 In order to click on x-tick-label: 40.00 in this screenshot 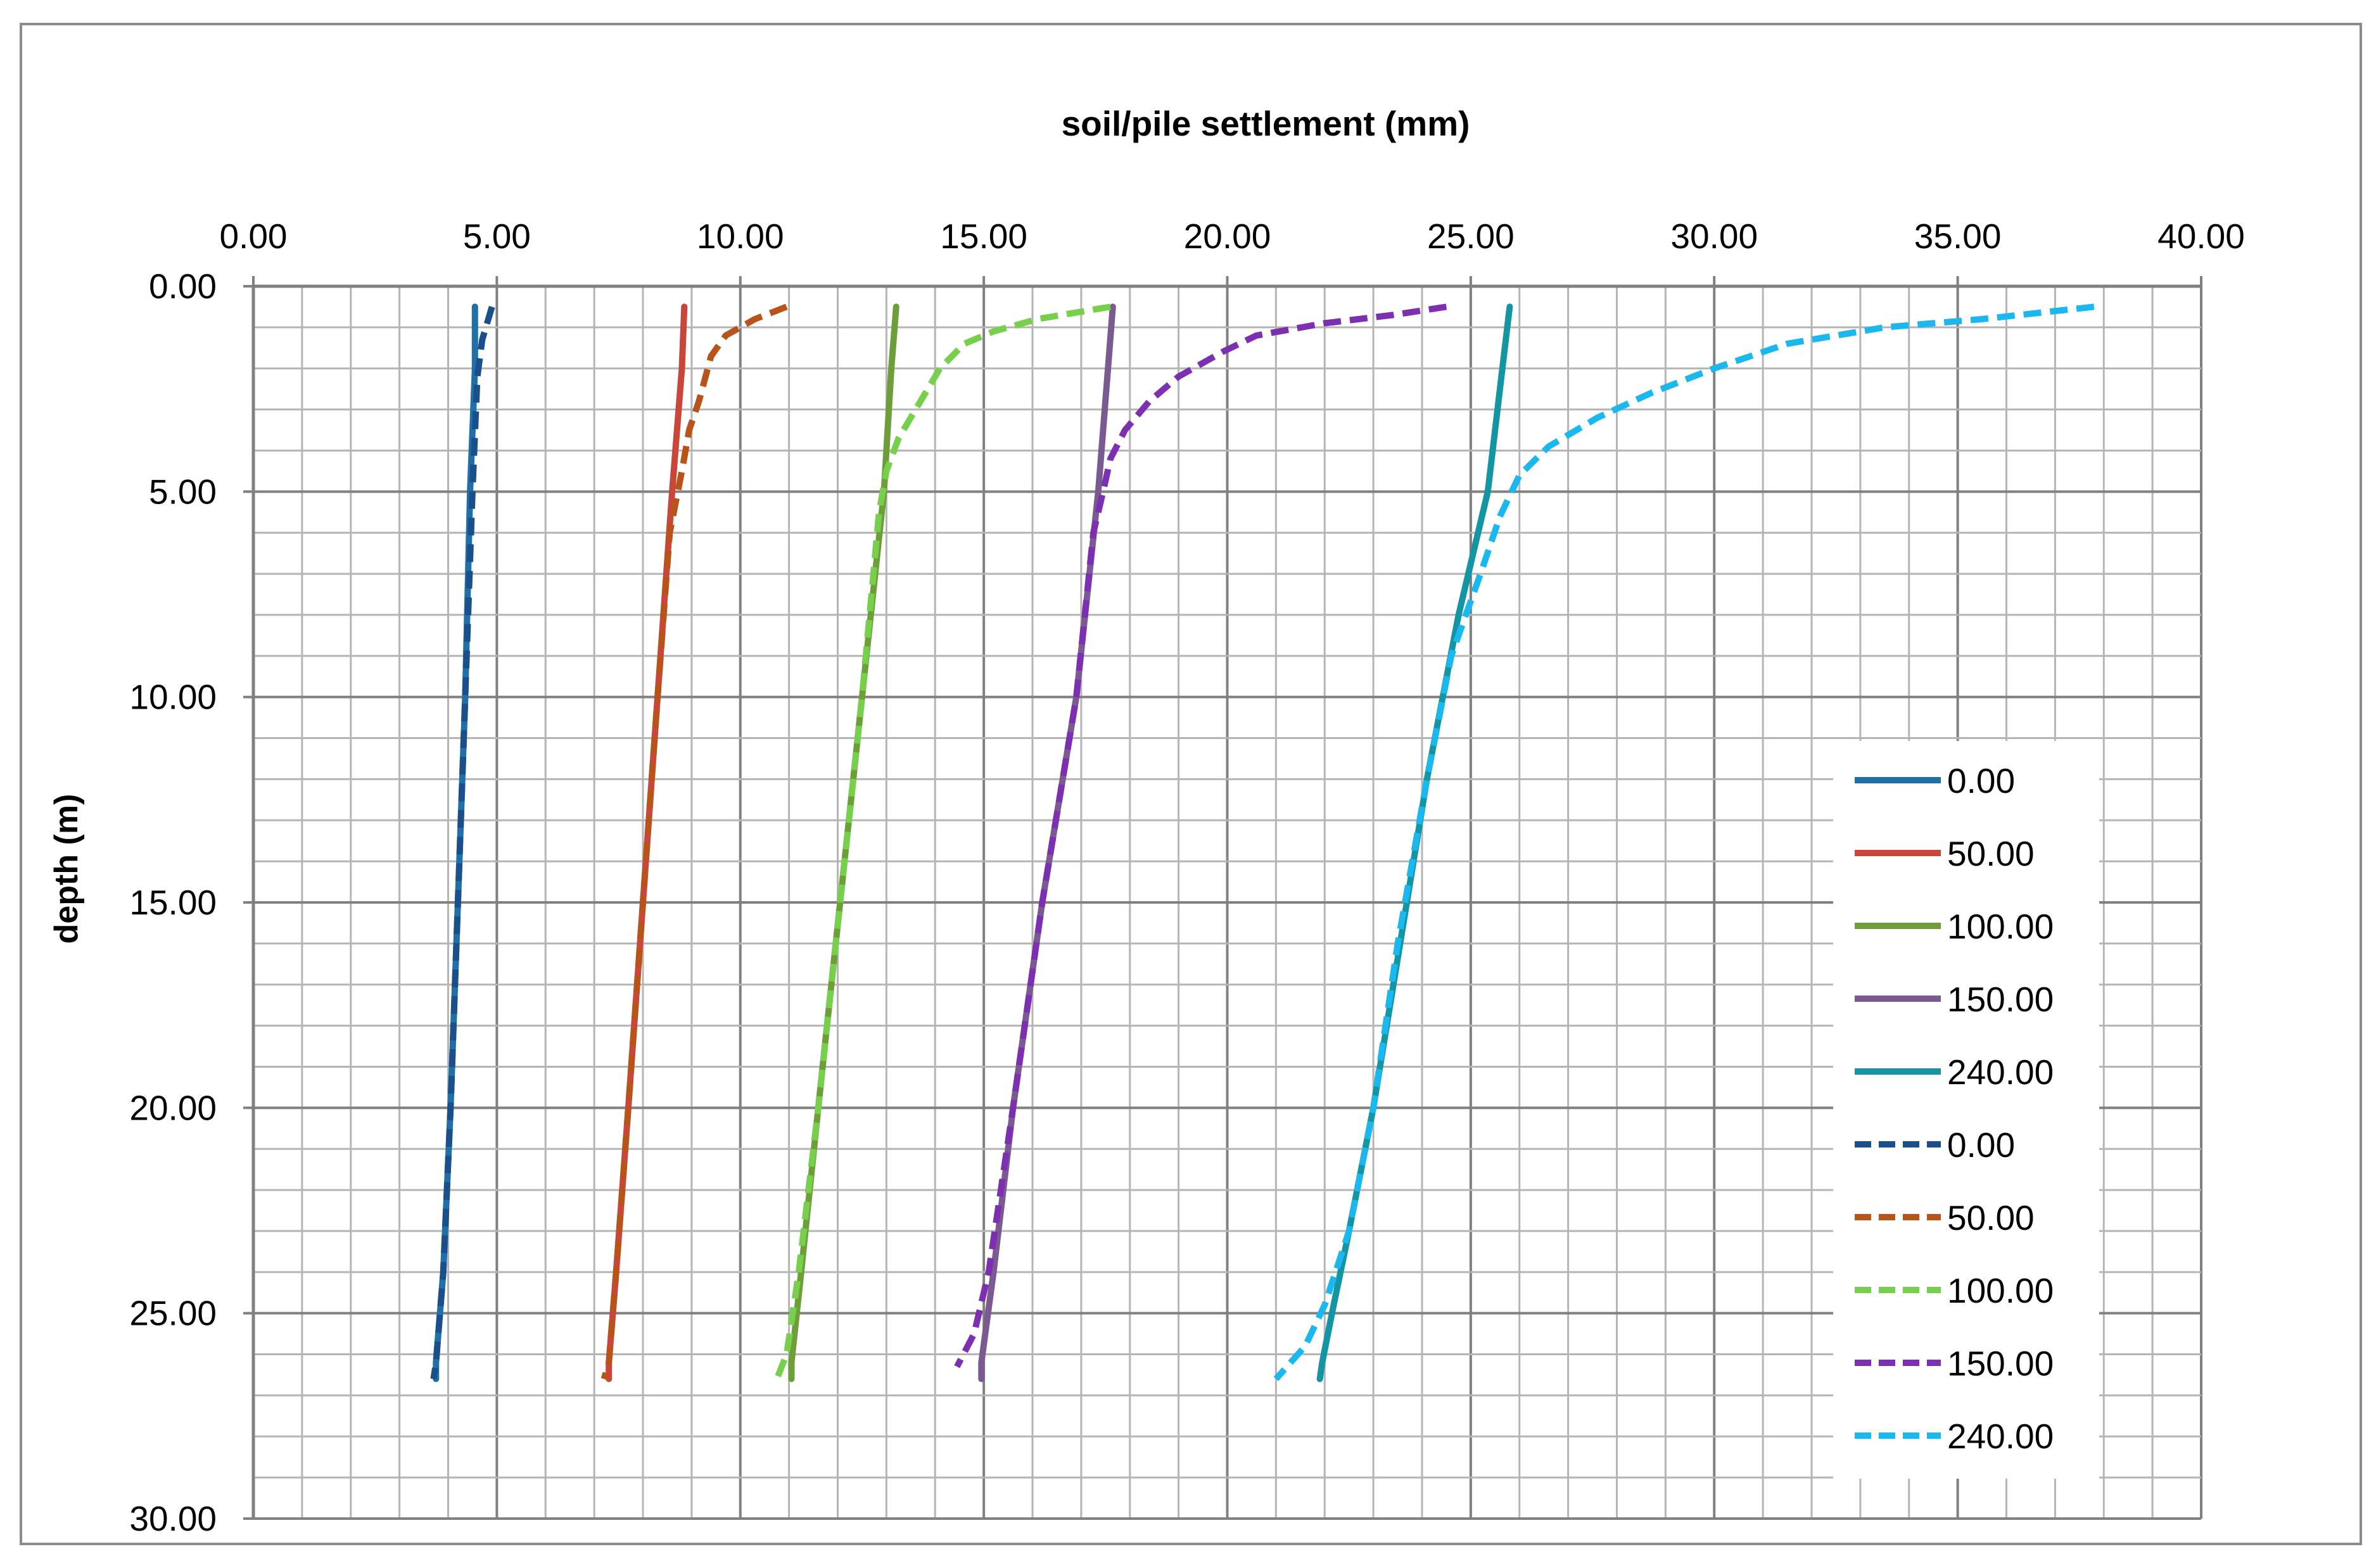, I will do `click(2201, 237)`.